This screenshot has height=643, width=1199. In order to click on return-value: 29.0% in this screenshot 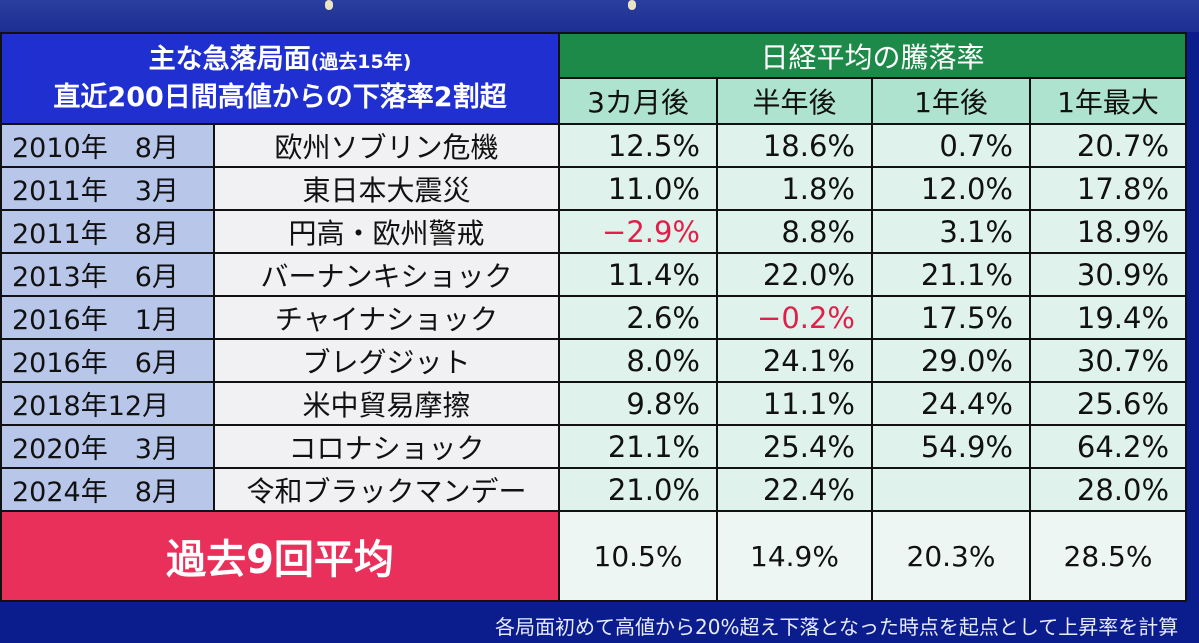, I will do `click(951, 360)`.